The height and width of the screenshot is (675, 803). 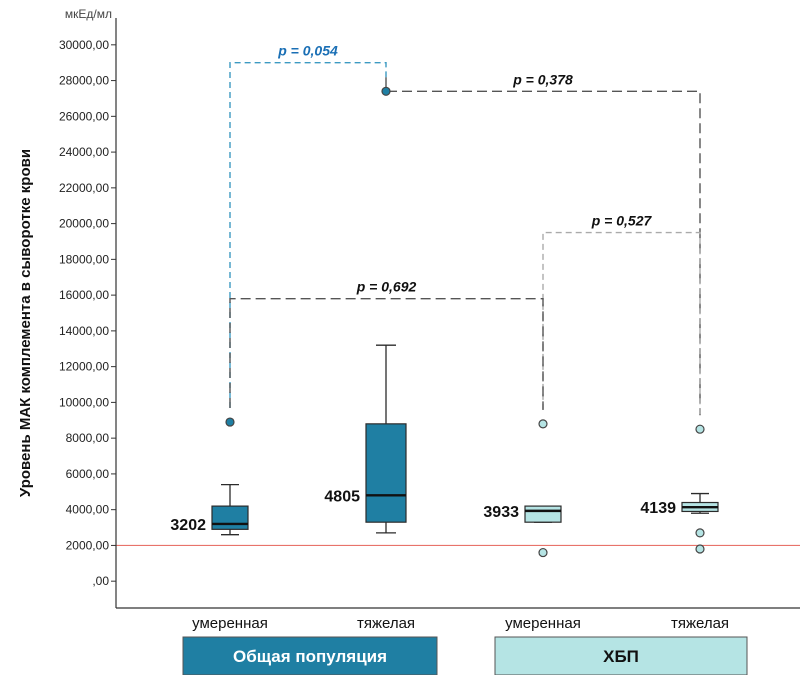 I want to click on y-tick-label: 12000,00, so click(x=84, y=367).